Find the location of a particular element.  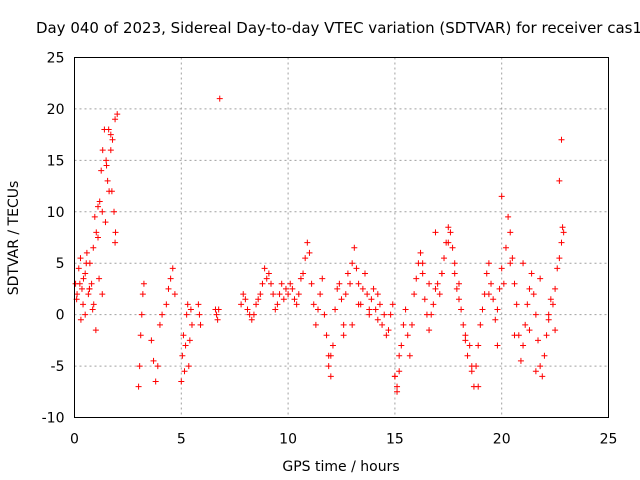

y-tick-label: 0 is located at coordinates (60, 316).